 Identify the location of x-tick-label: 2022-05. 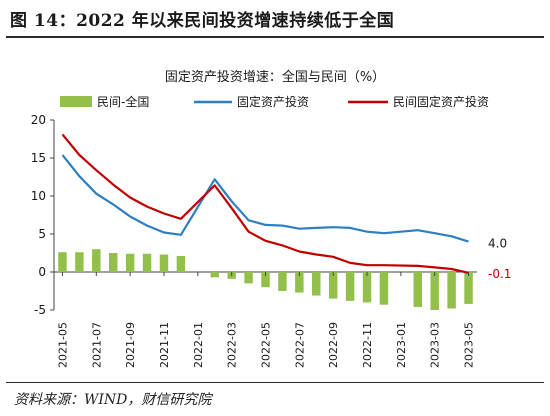
(266, 345).